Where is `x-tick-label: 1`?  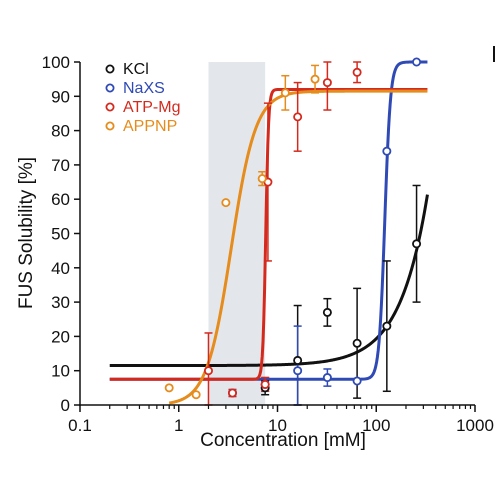 x-tick-label: 1 is located at coordinates (178, 425).